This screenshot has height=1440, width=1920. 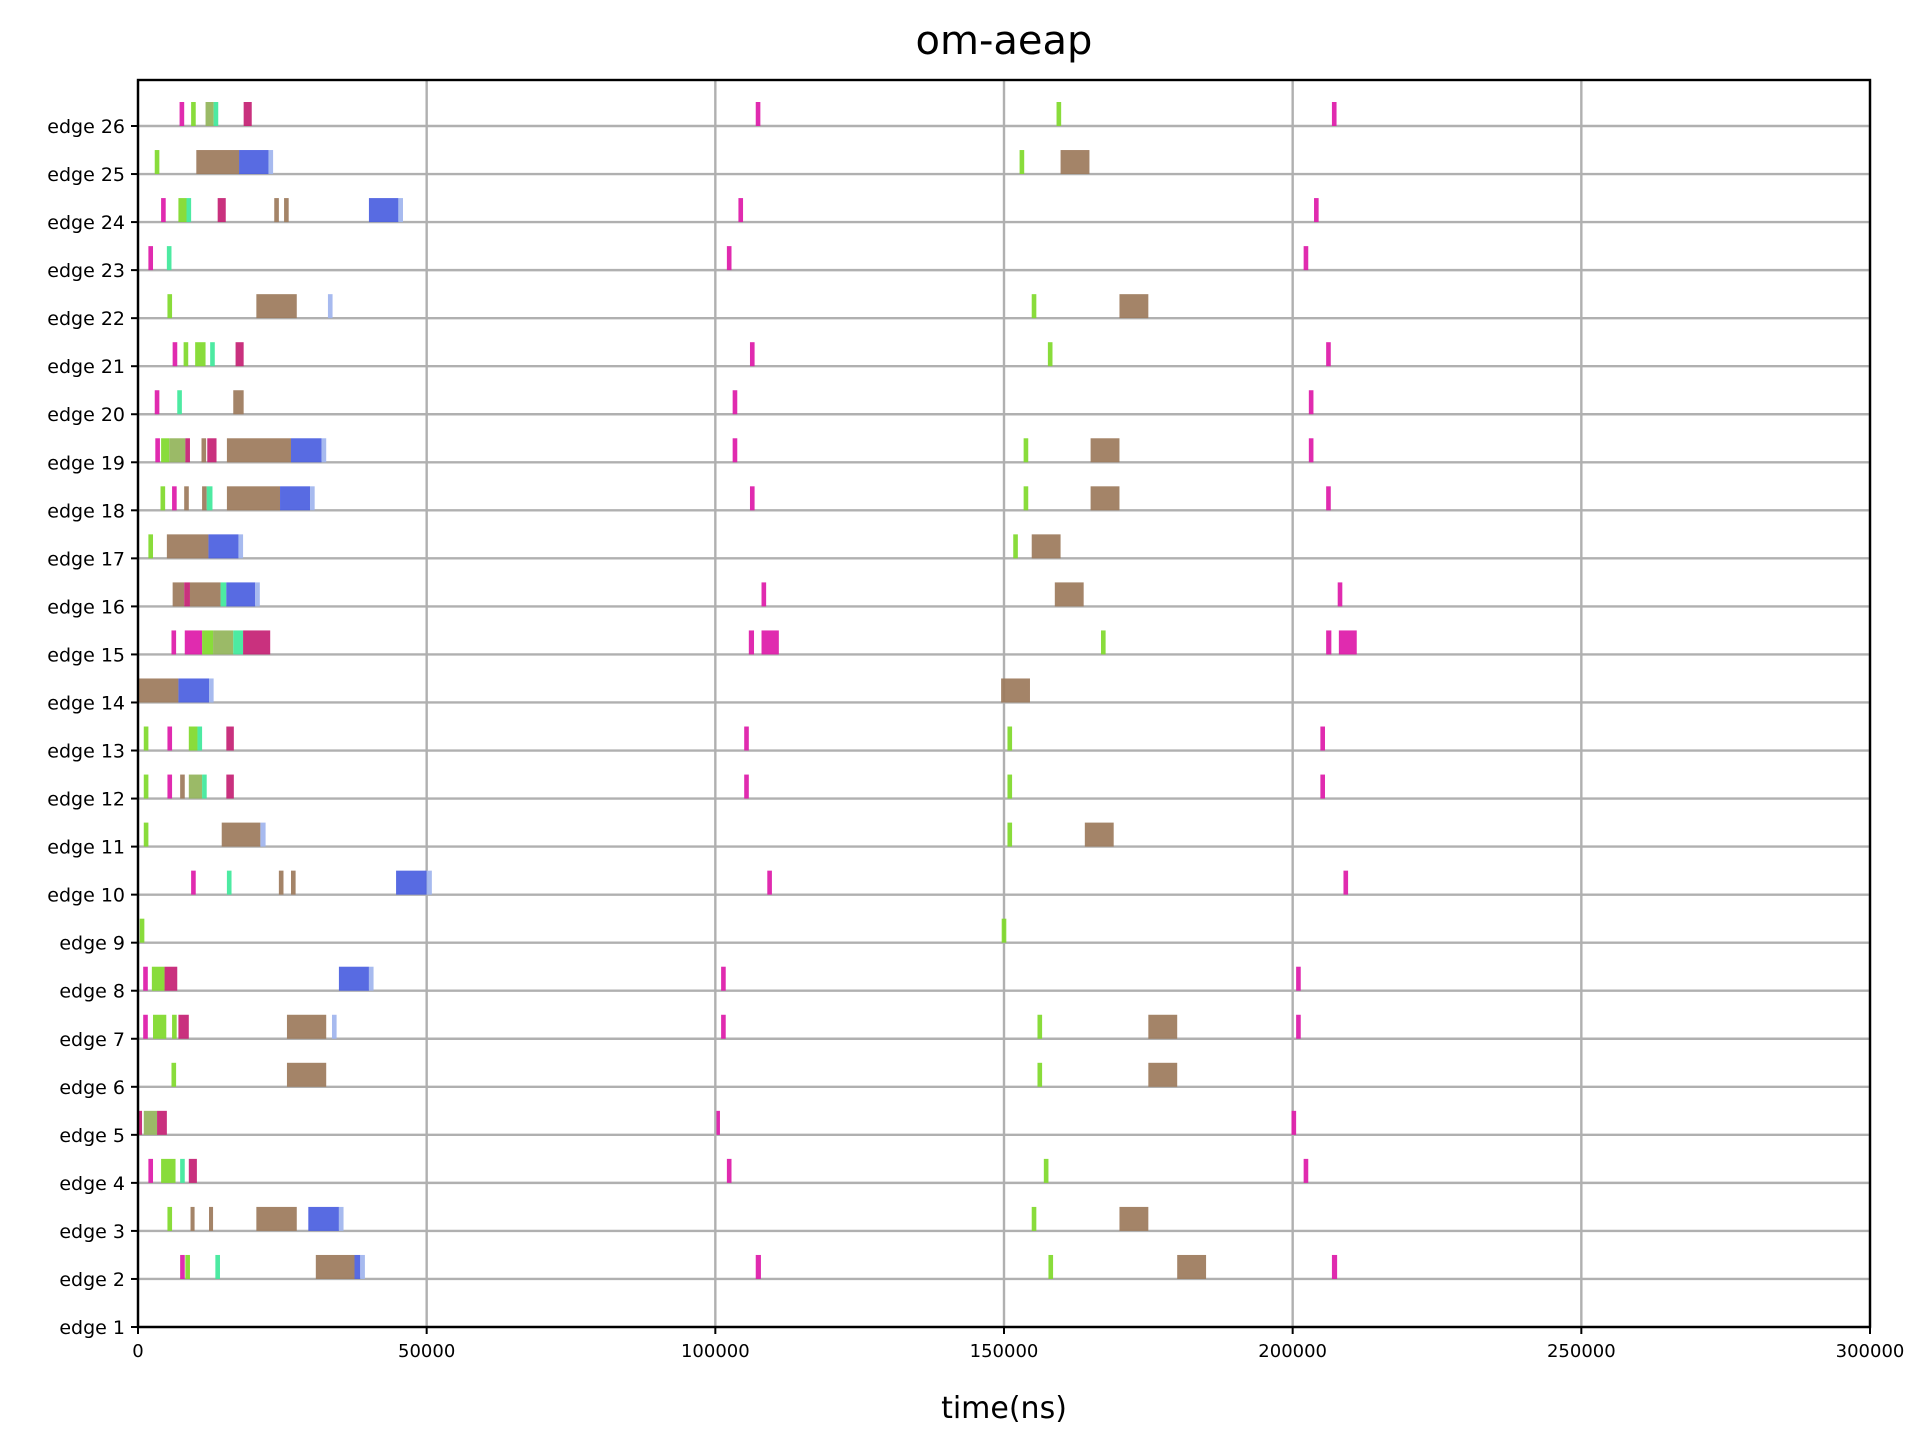 I want to click on y-tick-label: edge 13, so click(x=86, y=752).